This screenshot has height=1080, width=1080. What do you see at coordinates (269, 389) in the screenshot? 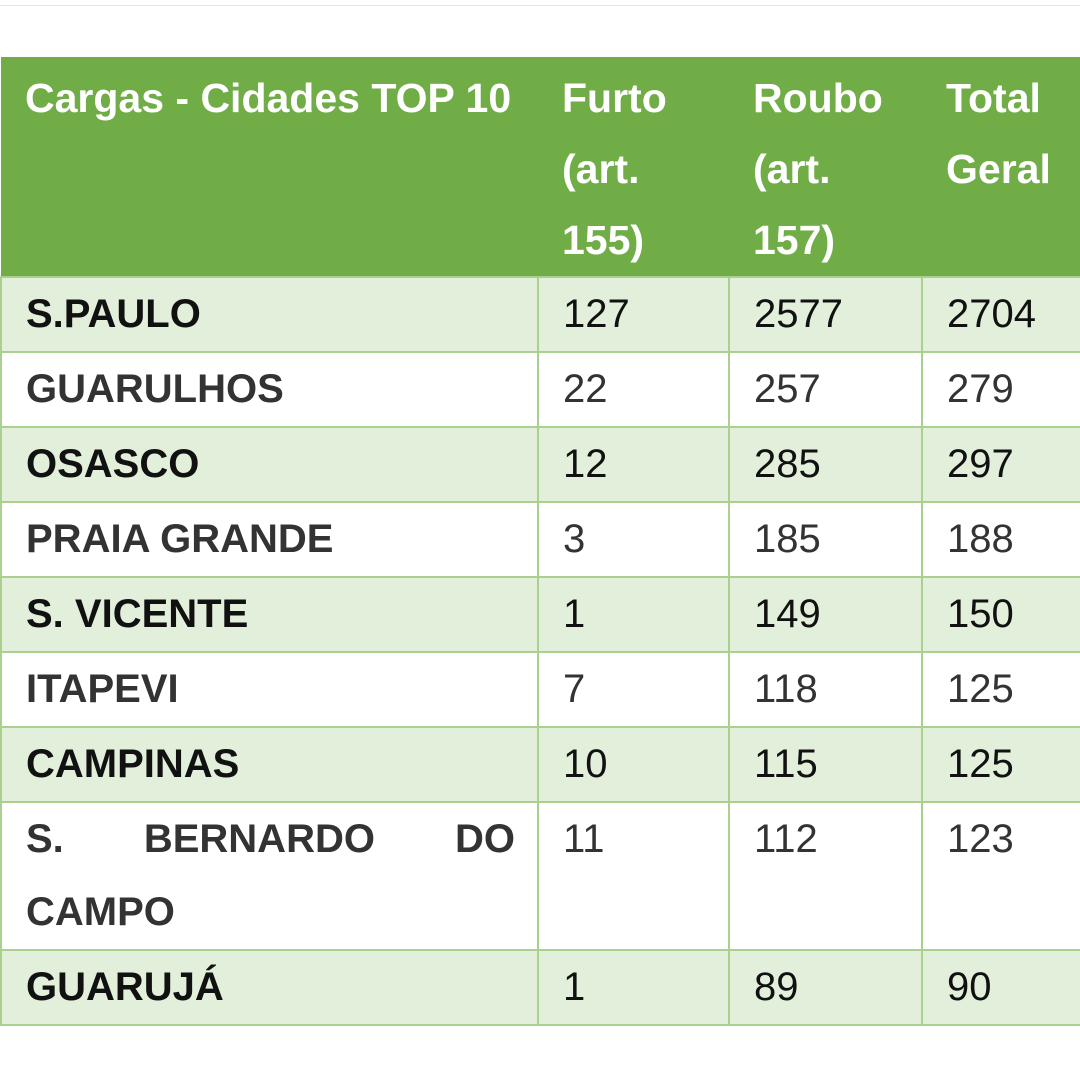
I see `city-cell: GUARULHOS` at bounding box center [269, 389].